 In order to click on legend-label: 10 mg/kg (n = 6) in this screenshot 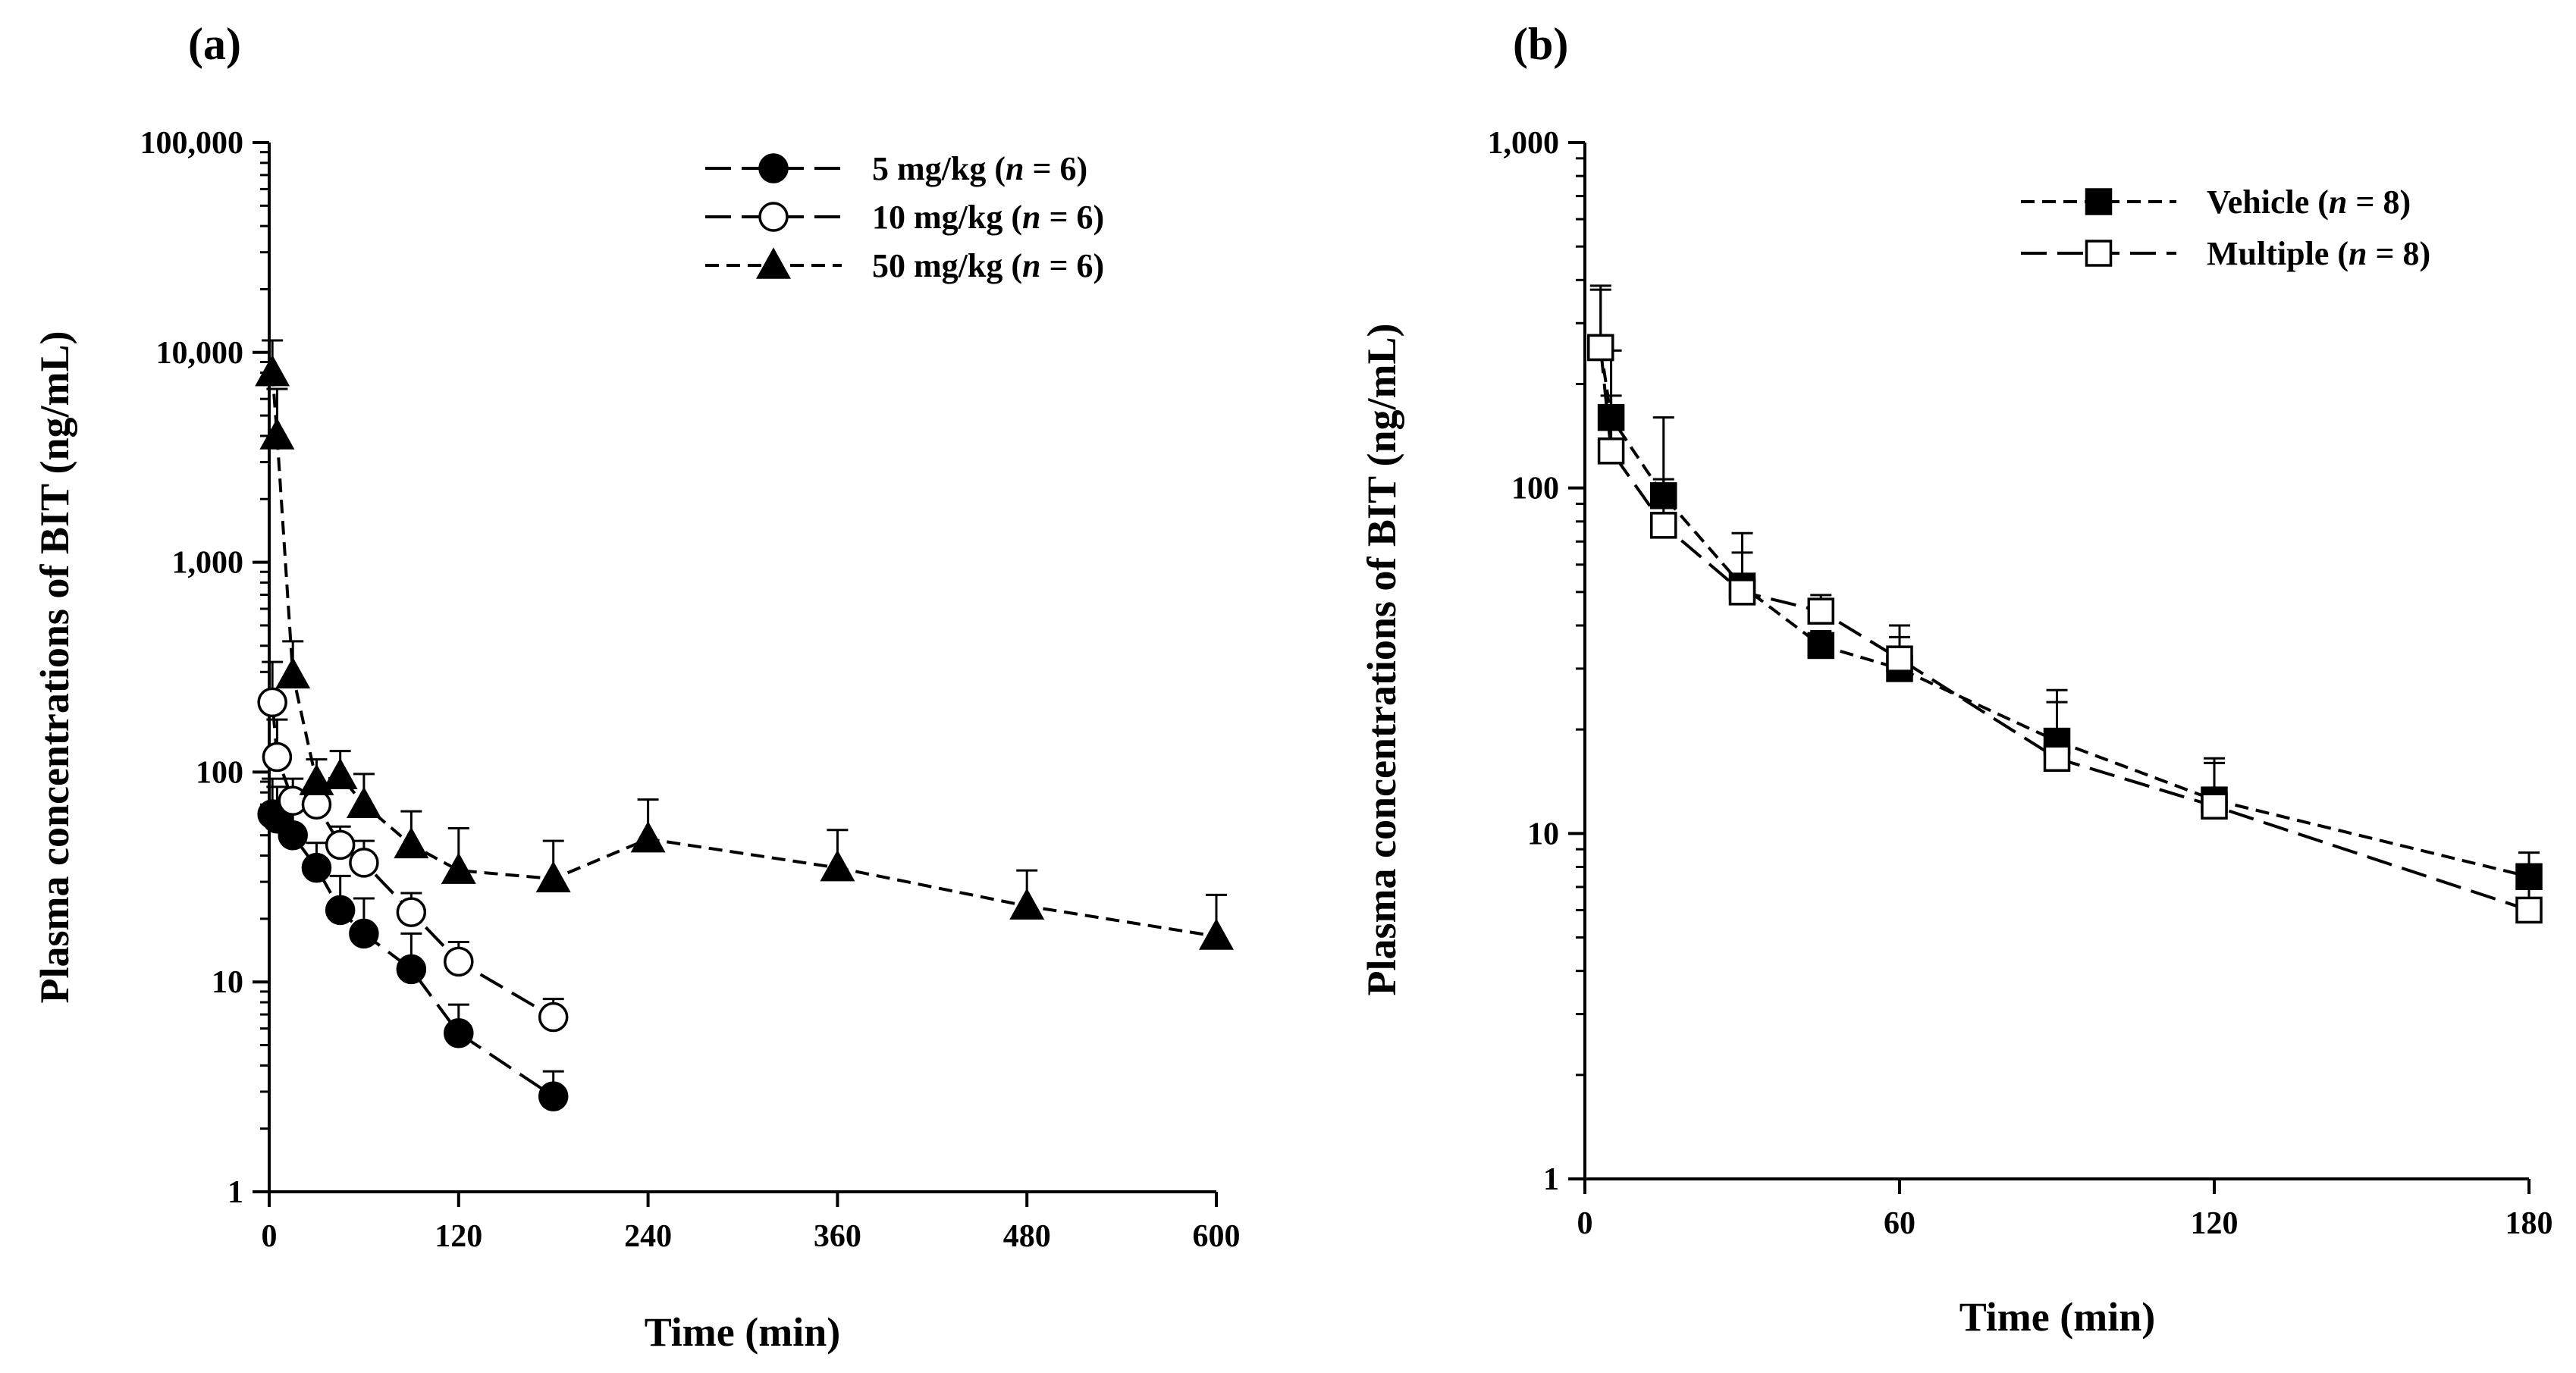, I will do `click(988, 217)`.